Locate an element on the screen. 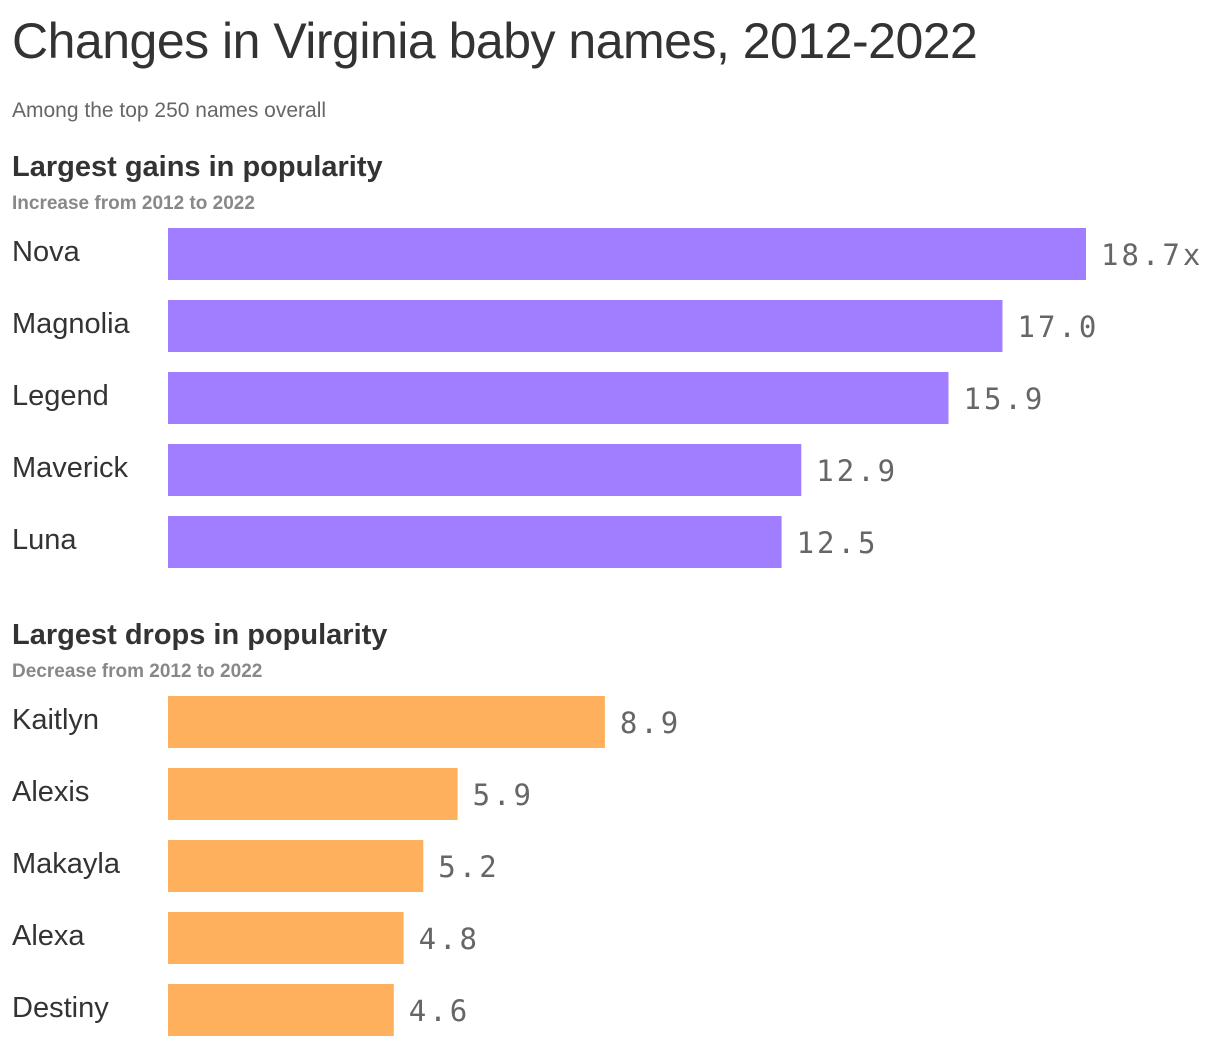  gains-section-title: Largest gains in popularity is located at coordinates (197, 167).